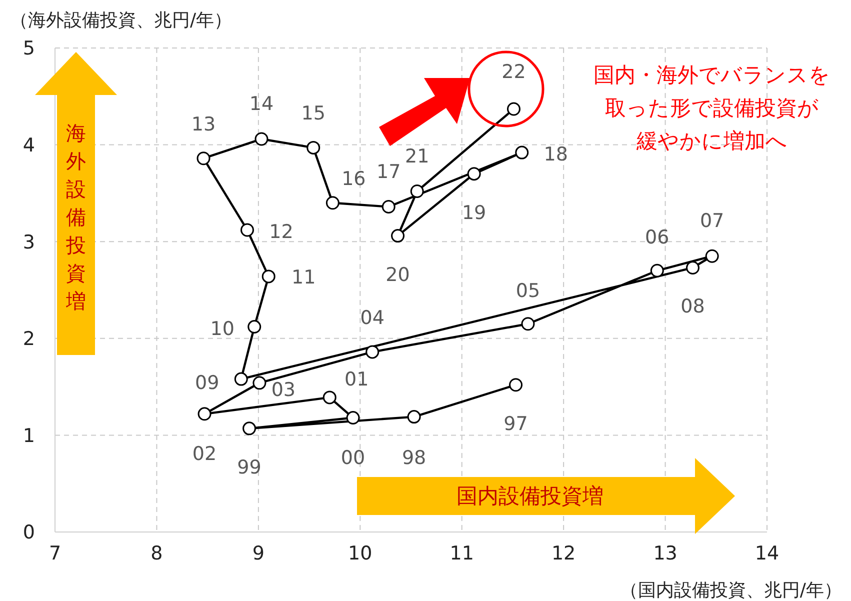 Image resolution: width=851 pixels, height=601 pixels. I want to click on annotation: 07, so click(712, 221).